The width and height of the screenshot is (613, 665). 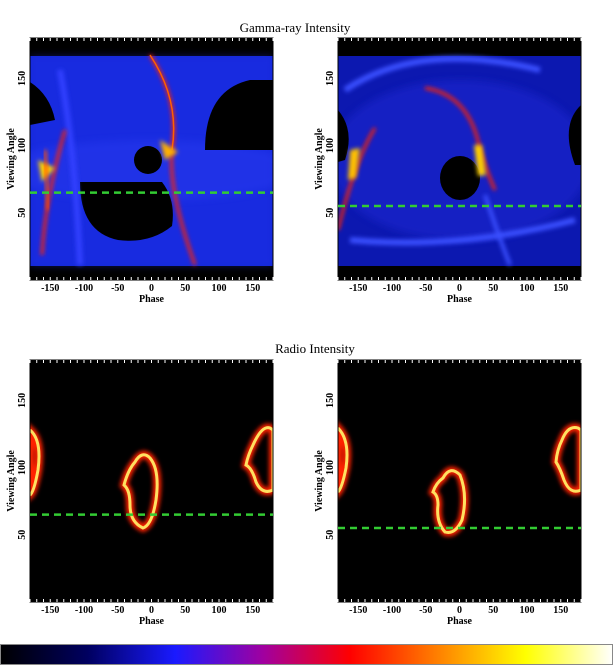 What do you see at coordinates (295, 27) in the screenshot?
I see `gamma-title: Gamma-ray Intensity` at bounding box center [295, 27].